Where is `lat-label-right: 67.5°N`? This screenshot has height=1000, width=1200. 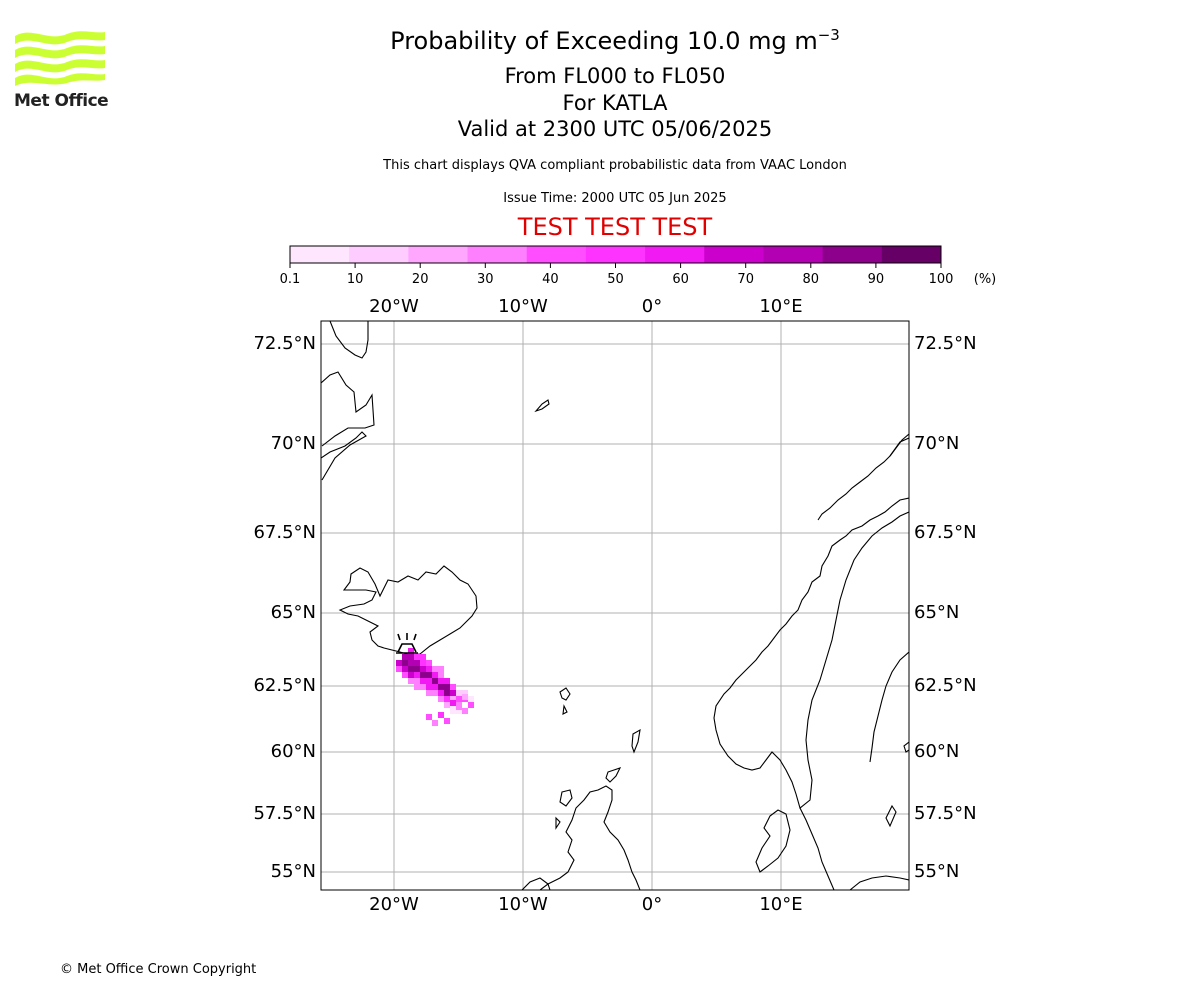
lat-label-right: 67.5°N is located at coordinates (945, 532).